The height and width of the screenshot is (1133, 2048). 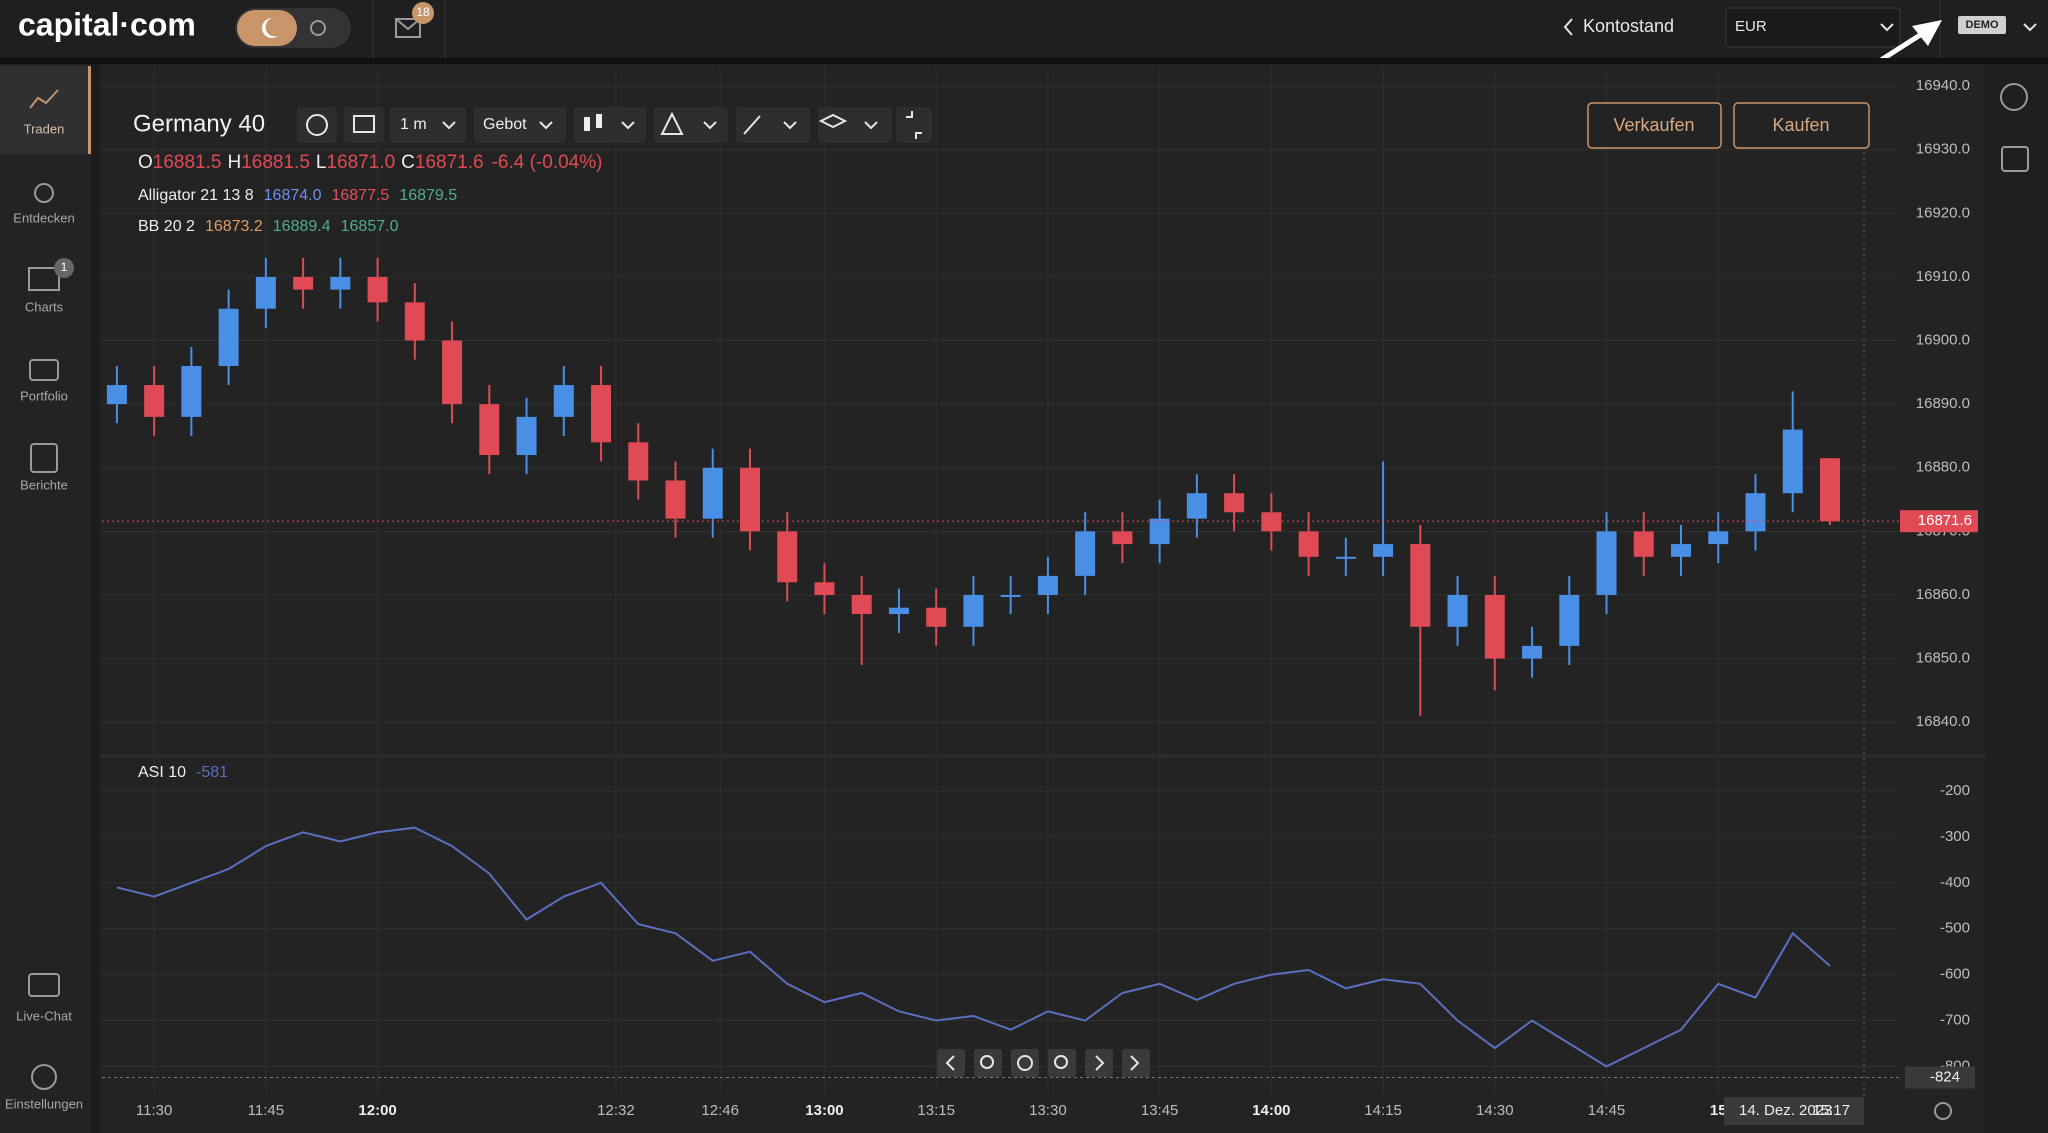 I want to click on nav-label: Entdecken, so click(x=43, y=217).